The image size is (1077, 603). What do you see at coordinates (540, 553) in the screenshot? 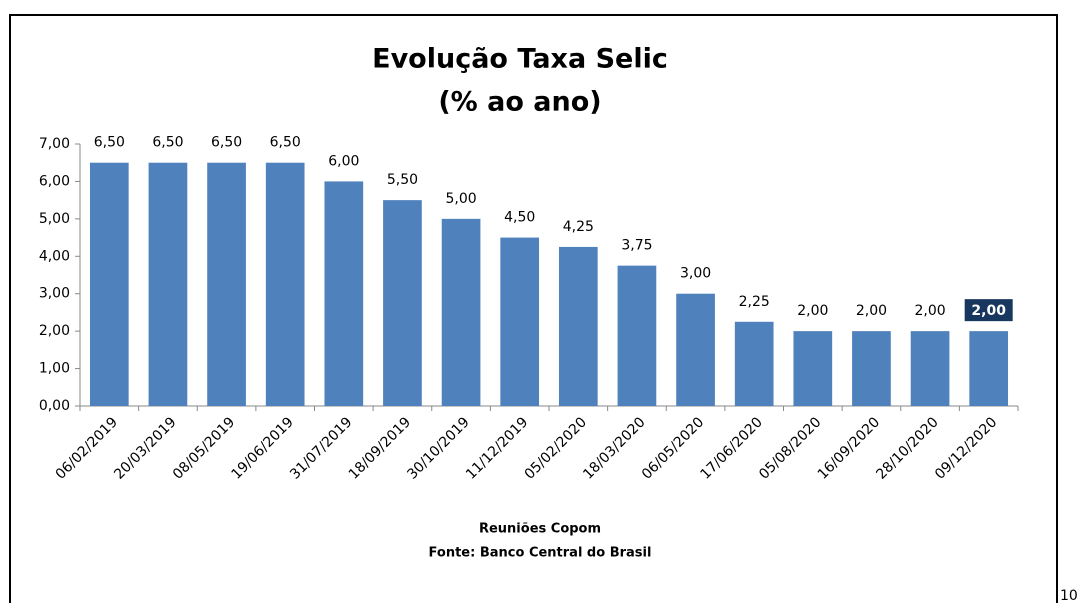
I see `source: Fonte: Banco Central do Brasil` at bounding box center [540, 553].